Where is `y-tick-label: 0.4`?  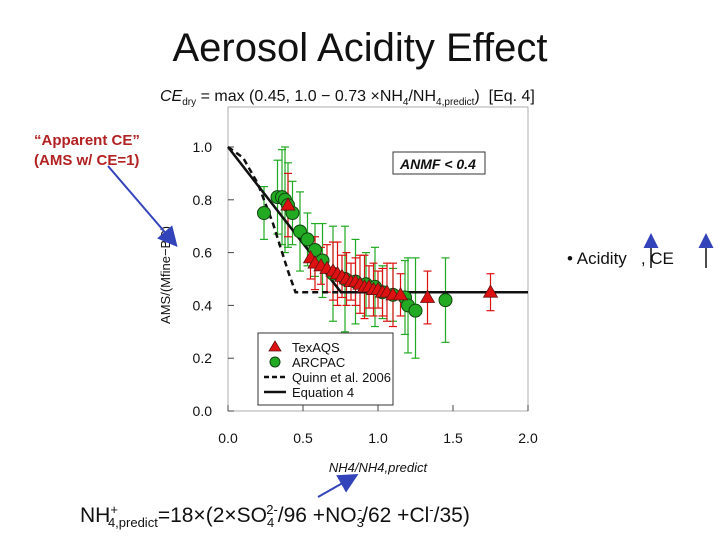
y-tick-label: 0.4 is located at coordinates (203, 305).